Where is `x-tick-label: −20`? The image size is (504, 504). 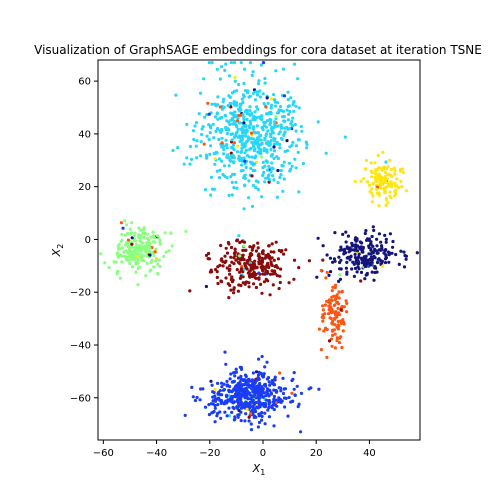
x-tick-label: −20 is located at coordinates (209, 453).